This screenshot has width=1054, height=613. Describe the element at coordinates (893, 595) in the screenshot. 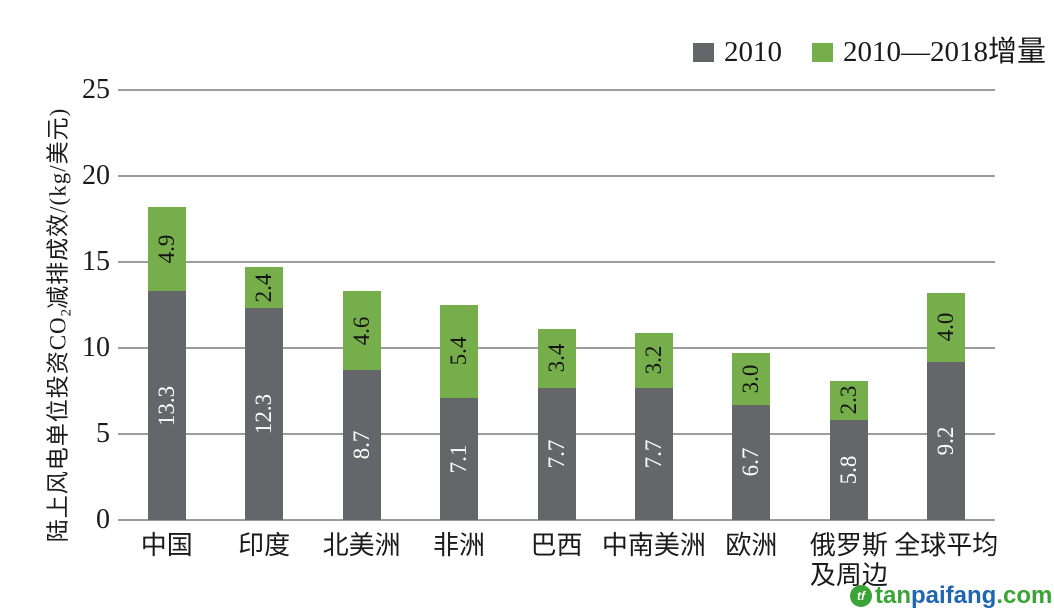

I see `watermark-text-tan: tan` at that location.